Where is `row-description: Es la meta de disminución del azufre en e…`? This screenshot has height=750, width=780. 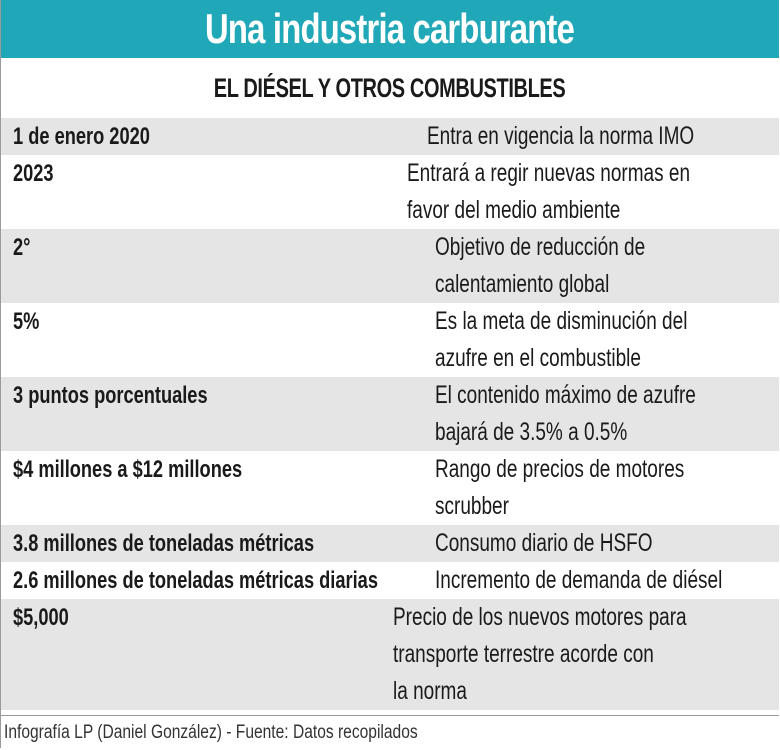 row-description: Es la meta de disminución del azufre en e… is located at coordinates (607, 340).